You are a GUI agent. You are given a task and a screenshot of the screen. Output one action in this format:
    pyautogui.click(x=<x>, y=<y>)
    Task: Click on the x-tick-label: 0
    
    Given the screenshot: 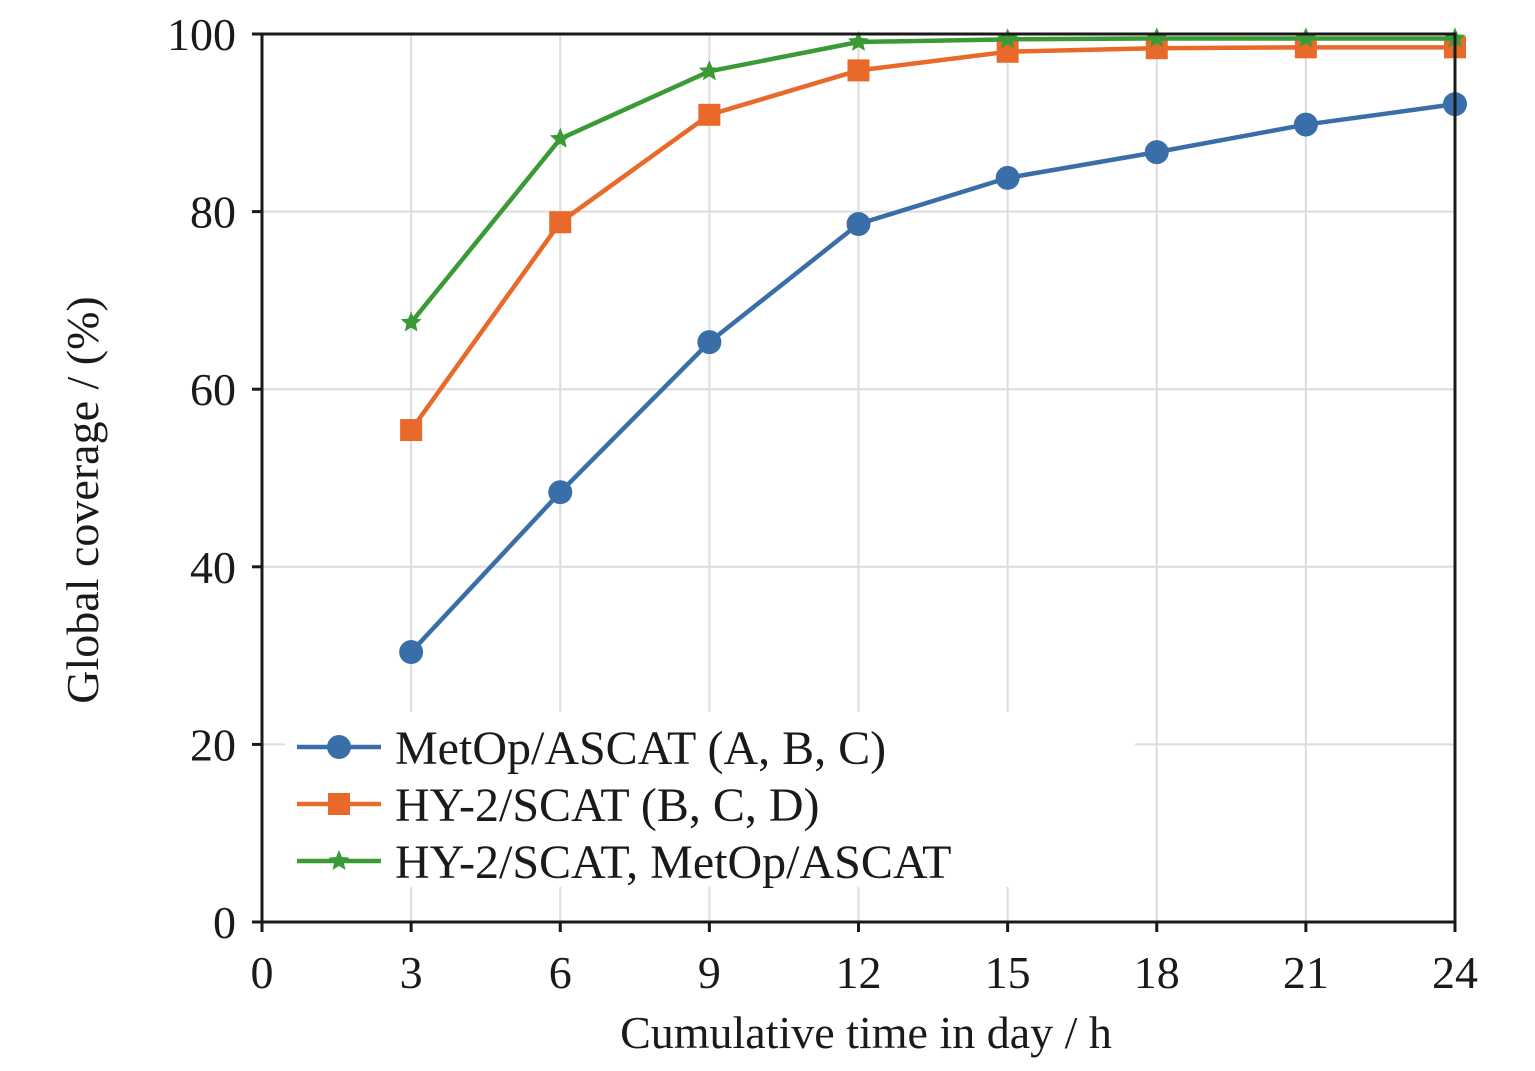 What is the action you would take?
    pyautogui.click(x=262, y=972)
    